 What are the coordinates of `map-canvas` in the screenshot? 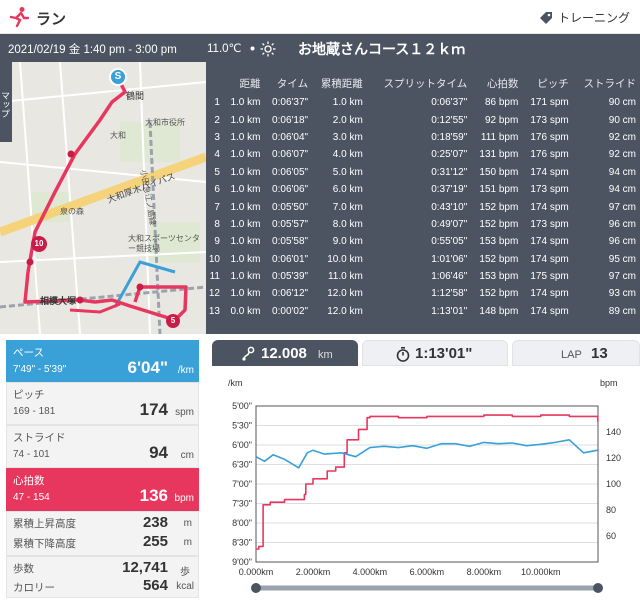 It's located at (103, 198).